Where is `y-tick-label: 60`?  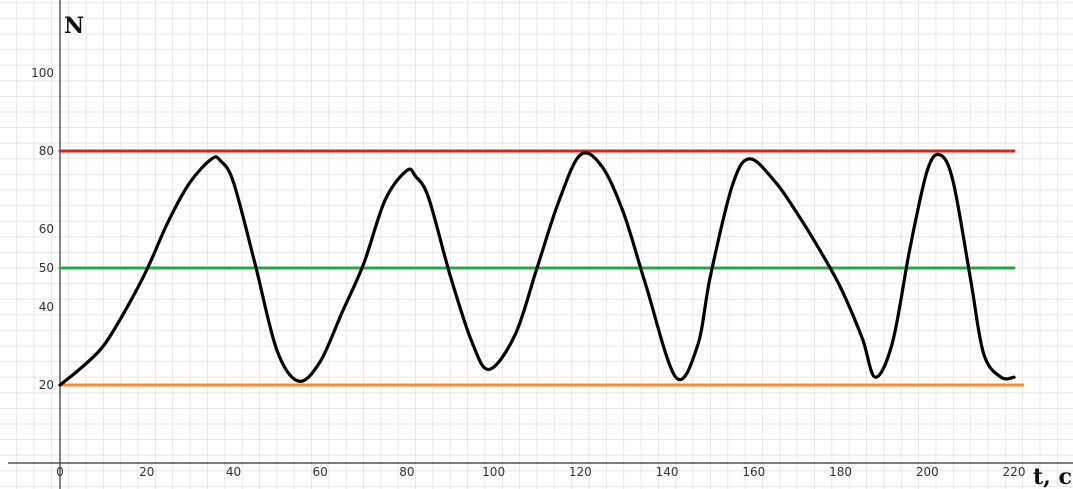
y-tick-label: 60 is located at coordinates (46, 229).